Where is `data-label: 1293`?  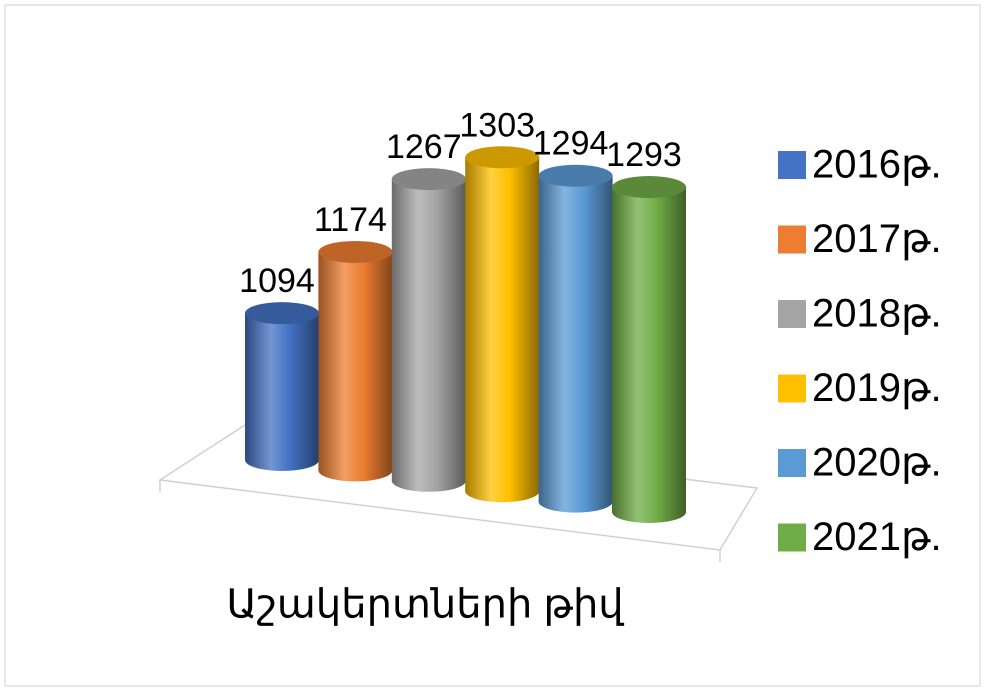
data-label: 1293 is located at coordinates (644, 155).